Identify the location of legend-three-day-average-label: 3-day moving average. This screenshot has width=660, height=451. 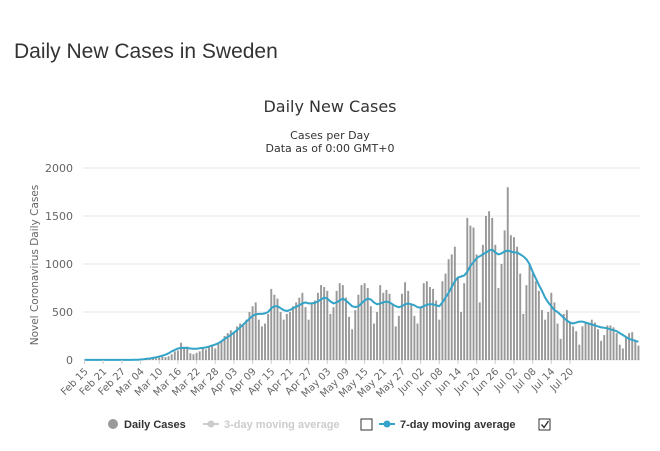
(282, 425).